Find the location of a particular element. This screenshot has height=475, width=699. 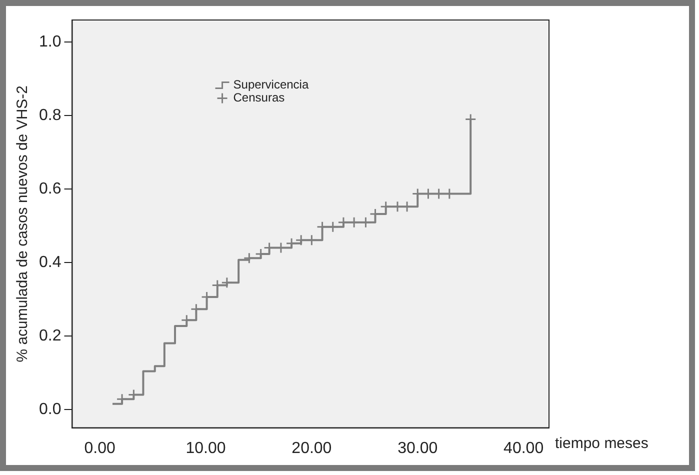

y-tick-label: 0.2 is located at coordinates (50, 335).